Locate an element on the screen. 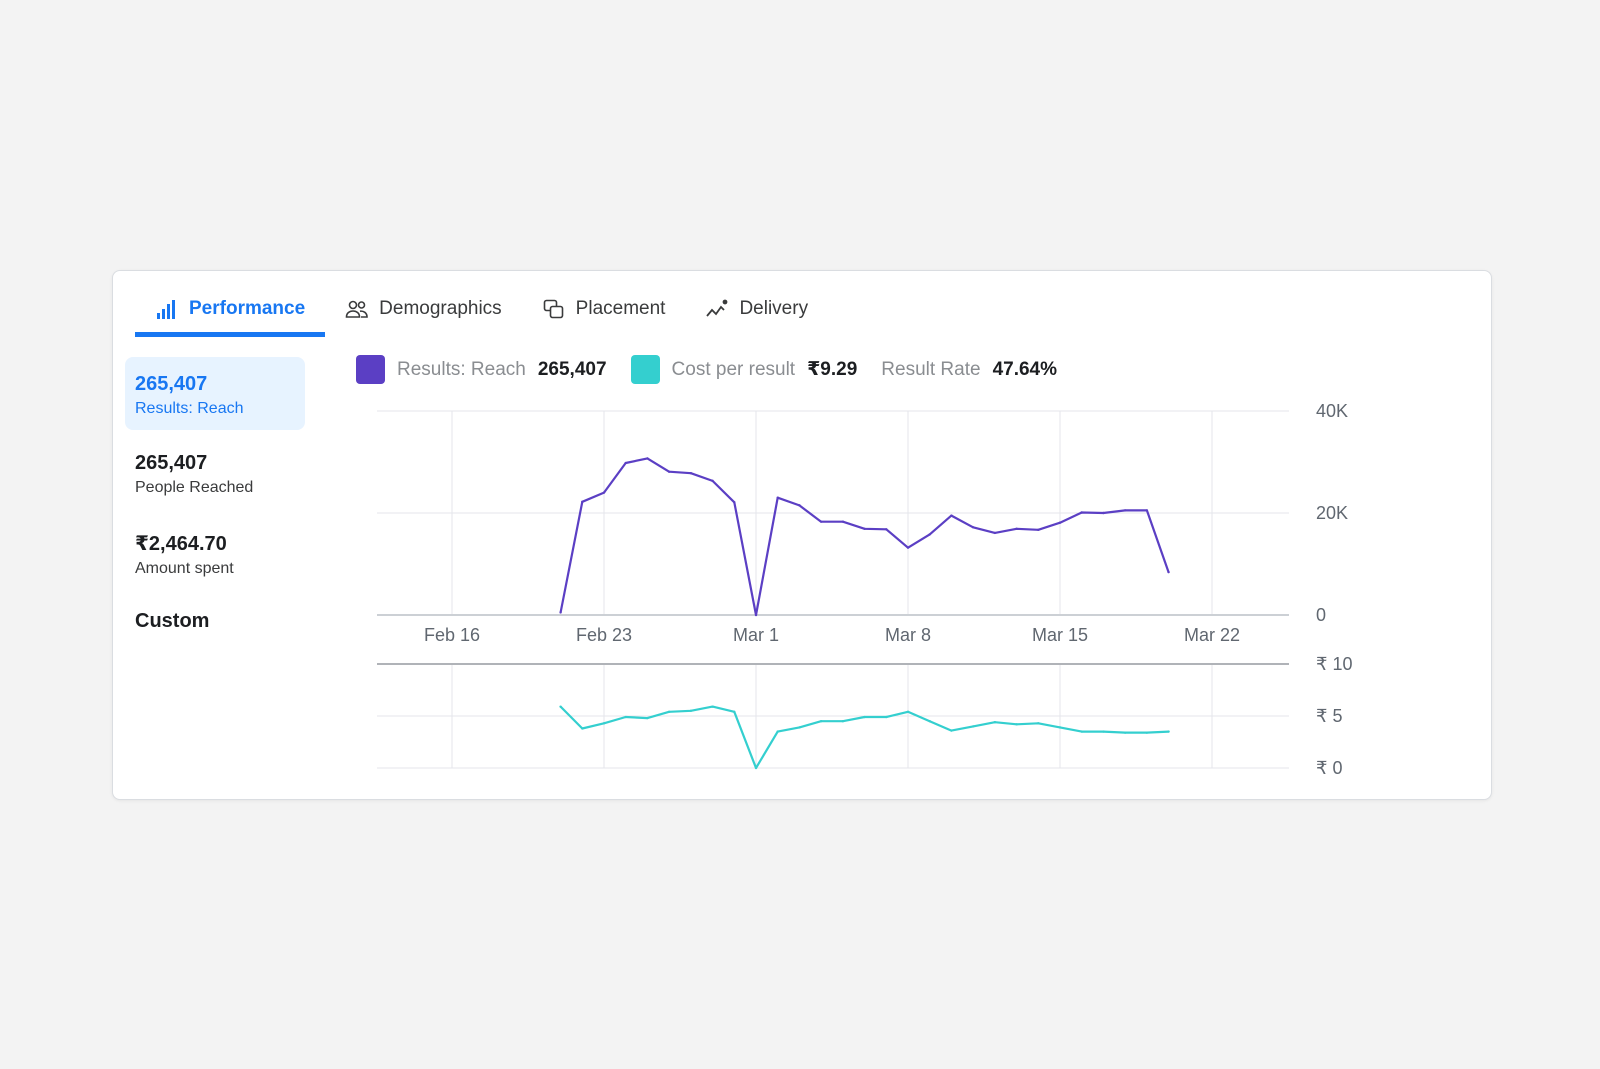 The width and height of the screenshot is (1600, 1069). x-tick-label: Mar 15 is located at coordinates (1060, 635).